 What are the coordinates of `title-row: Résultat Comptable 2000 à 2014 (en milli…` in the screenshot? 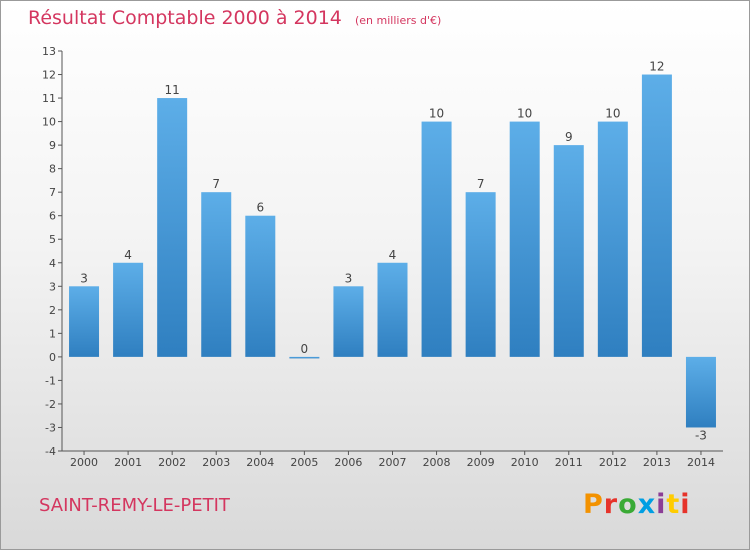 It's located at (234, 18).